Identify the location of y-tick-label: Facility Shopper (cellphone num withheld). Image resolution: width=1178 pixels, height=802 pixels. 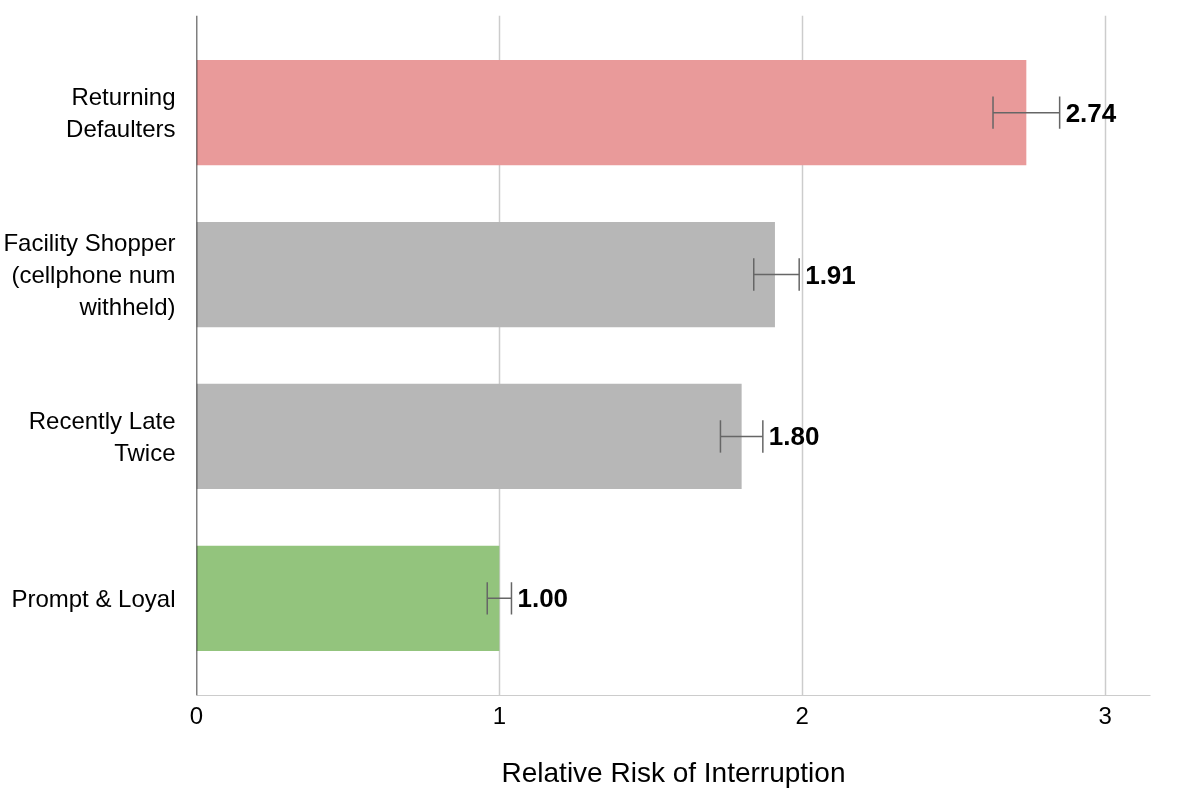
(89, 274).